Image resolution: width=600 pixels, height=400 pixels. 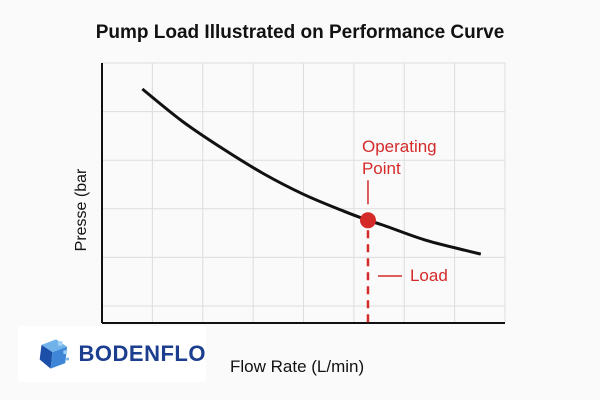 What do you see at coordinates (367, 220) in the screenshot?
I see `operating-point-marker` at bounding box center [367, 220].